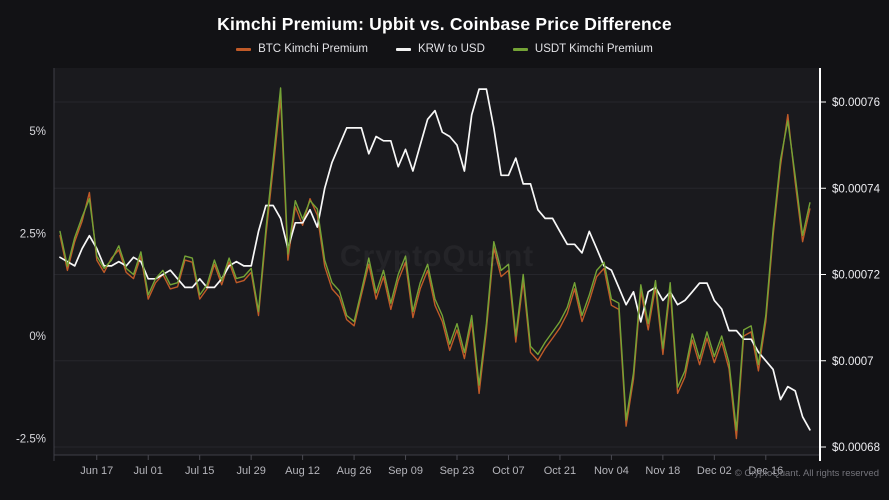  I want to click on svg-text: Oct 07, so click(508, 471).